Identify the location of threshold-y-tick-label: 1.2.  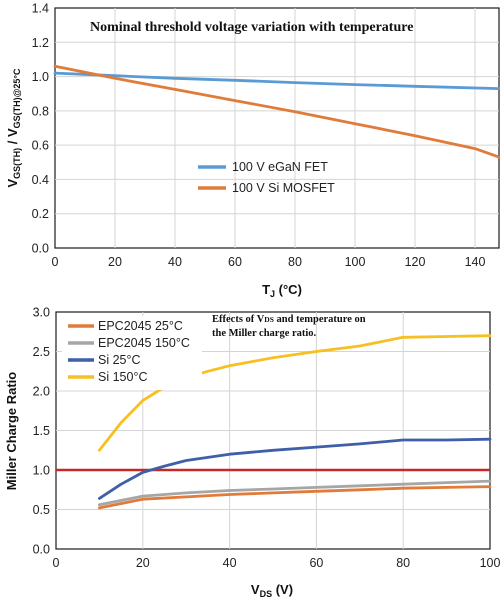
(40, 43).